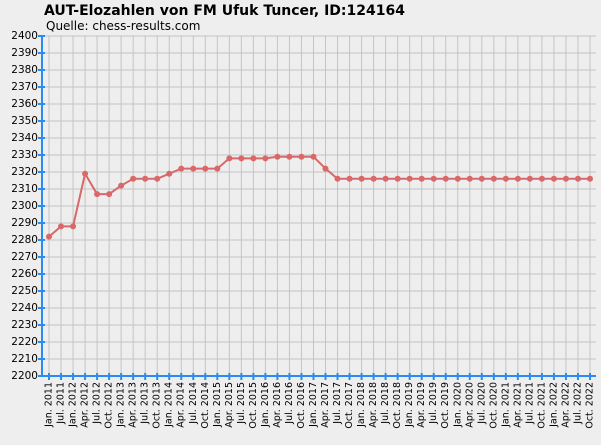 Image resolution: width=601 pixels, height=445 pixels. Describe the element at coordinates (409, 405) in the screenshot. I see `x-tick-label: Jan. 2019` at that location.